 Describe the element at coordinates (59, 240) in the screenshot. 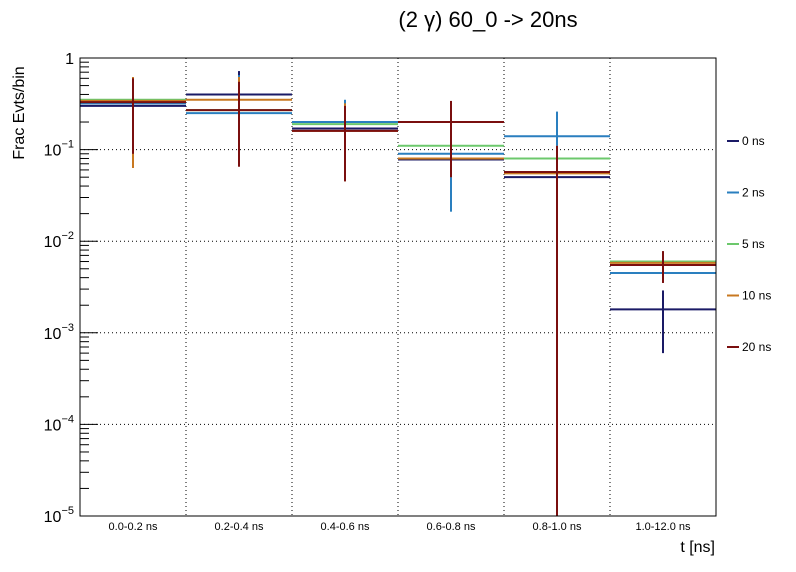

I see `y-tick-label: 10⁻²` at that location.